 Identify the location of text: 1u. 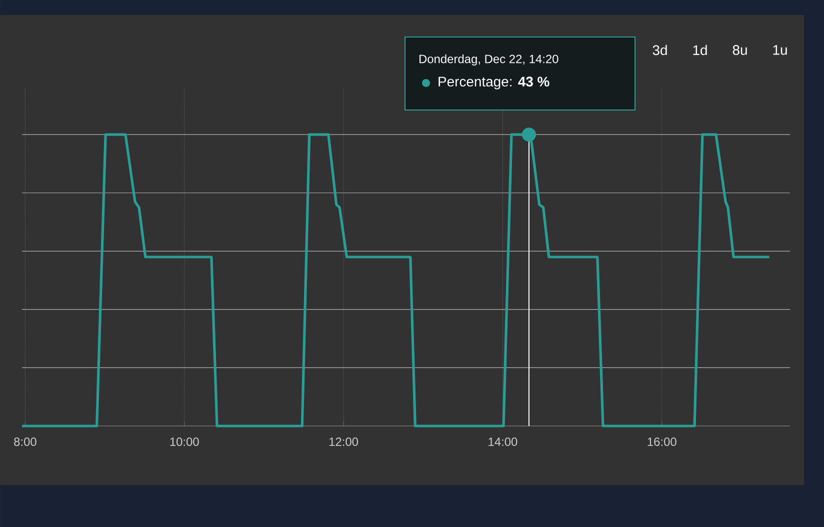
(780, 50).